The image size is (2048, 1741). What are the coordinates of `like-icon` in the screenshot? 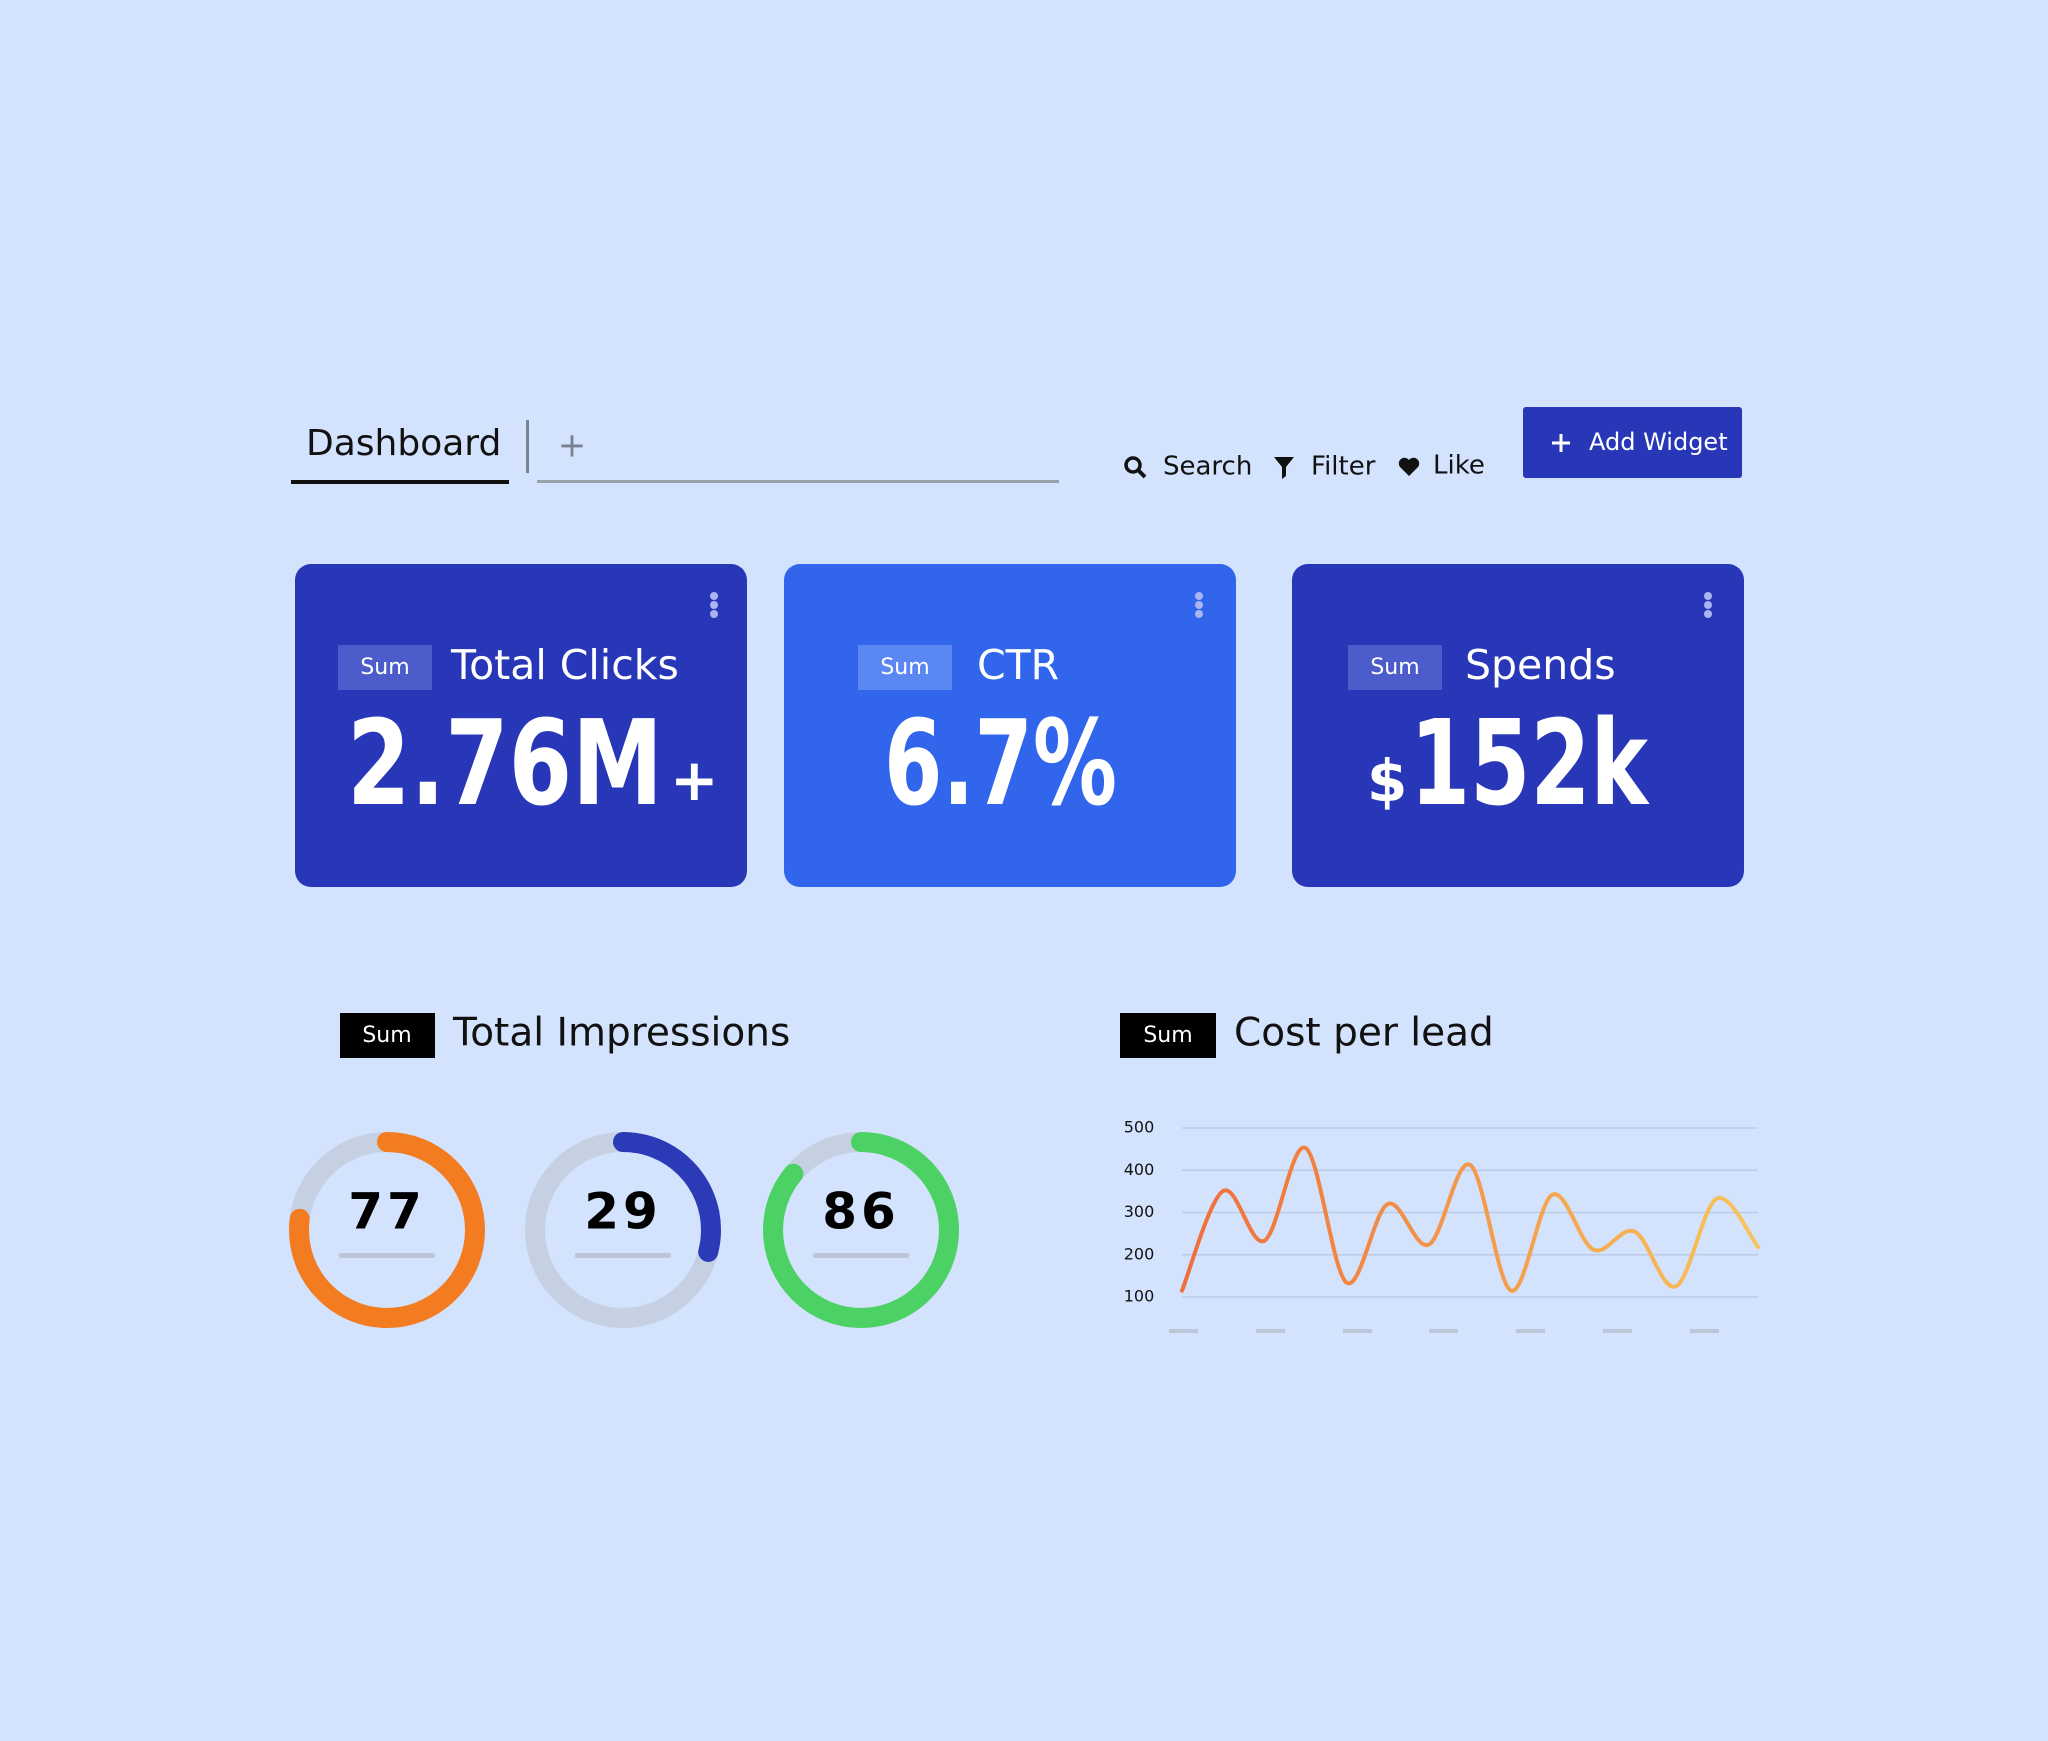 It's located at (1409, 466).